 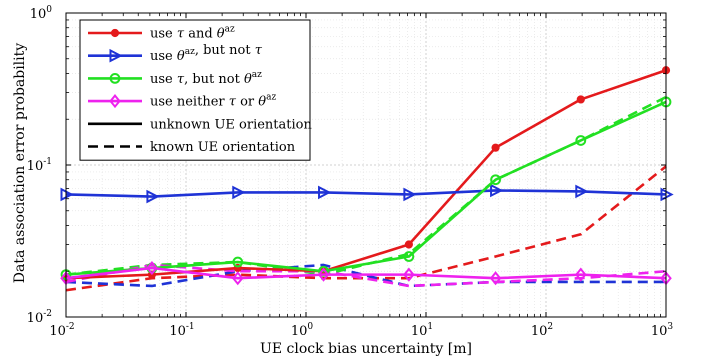 What do you see at coordinates (61, 330) in the screenshot?
I see `x-tick-label: 10⁻²` at bounding box center [61, 330].